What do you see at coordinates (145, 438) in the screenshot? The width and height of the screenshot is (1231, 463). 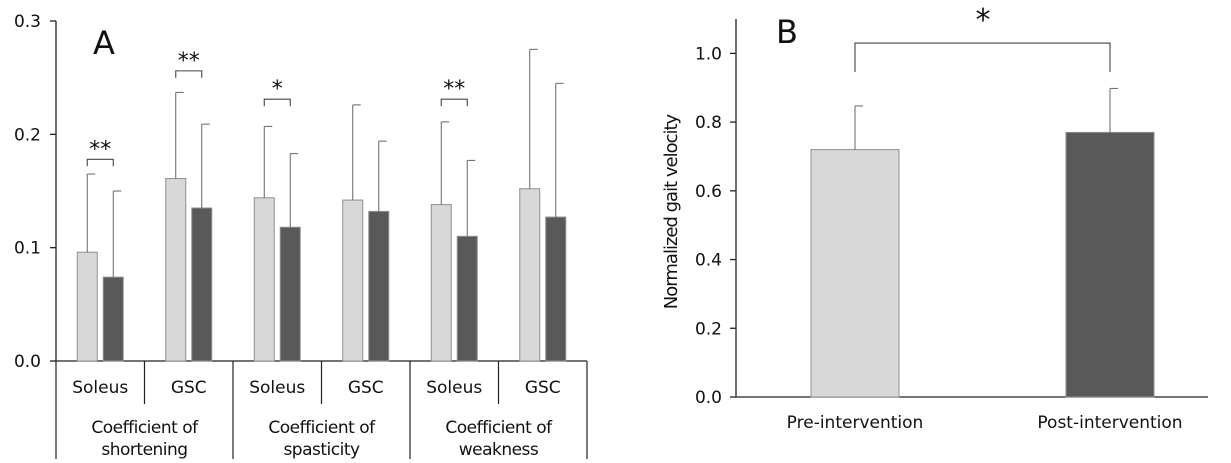 I see `panel-a-group-label: Coefficient of shortening` at bounding box center [145, 438].